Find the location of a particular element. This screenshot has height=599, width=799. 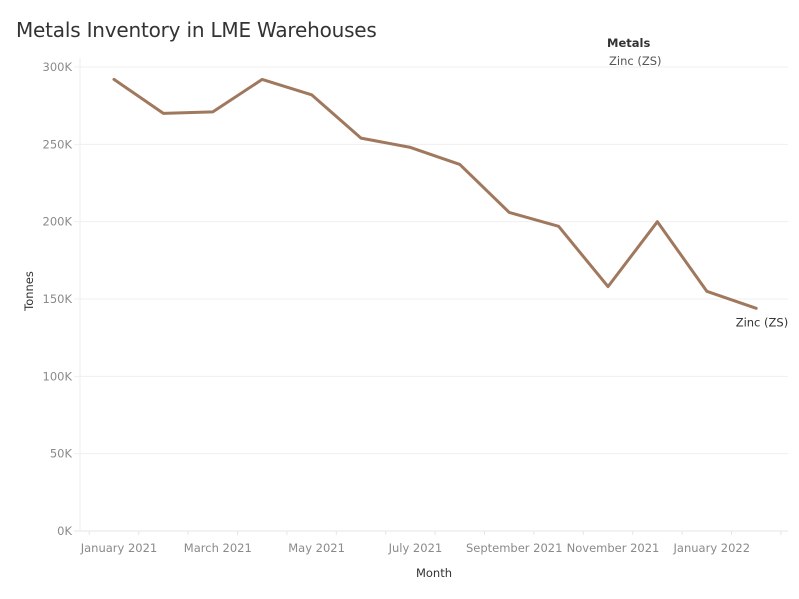

legend-item-zinc: Zinc (ZS) is located at coordinates (635, 61).